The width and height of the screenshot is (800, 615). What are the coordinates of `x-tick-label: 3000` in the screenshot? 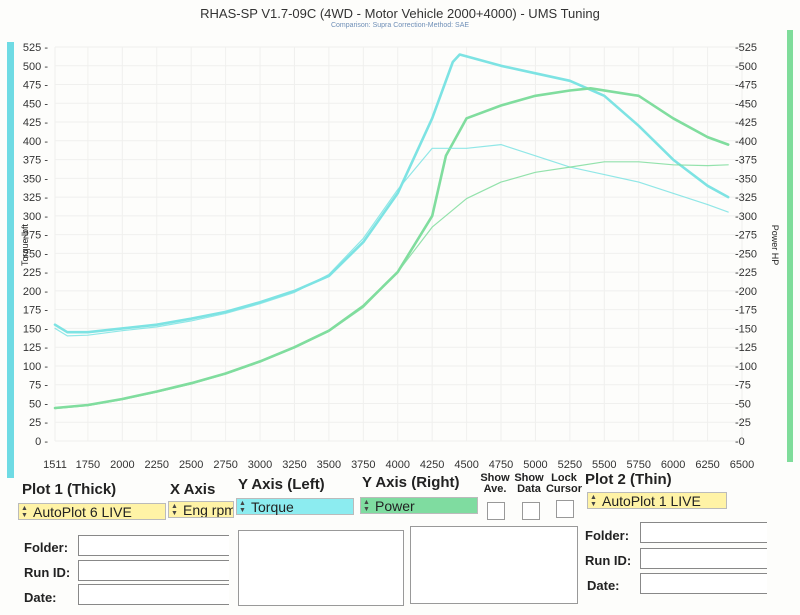 It's located at (260, 465).